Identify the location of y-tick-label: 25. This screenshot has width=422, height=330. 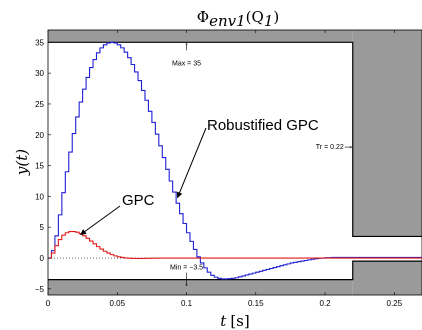
(39, 104).